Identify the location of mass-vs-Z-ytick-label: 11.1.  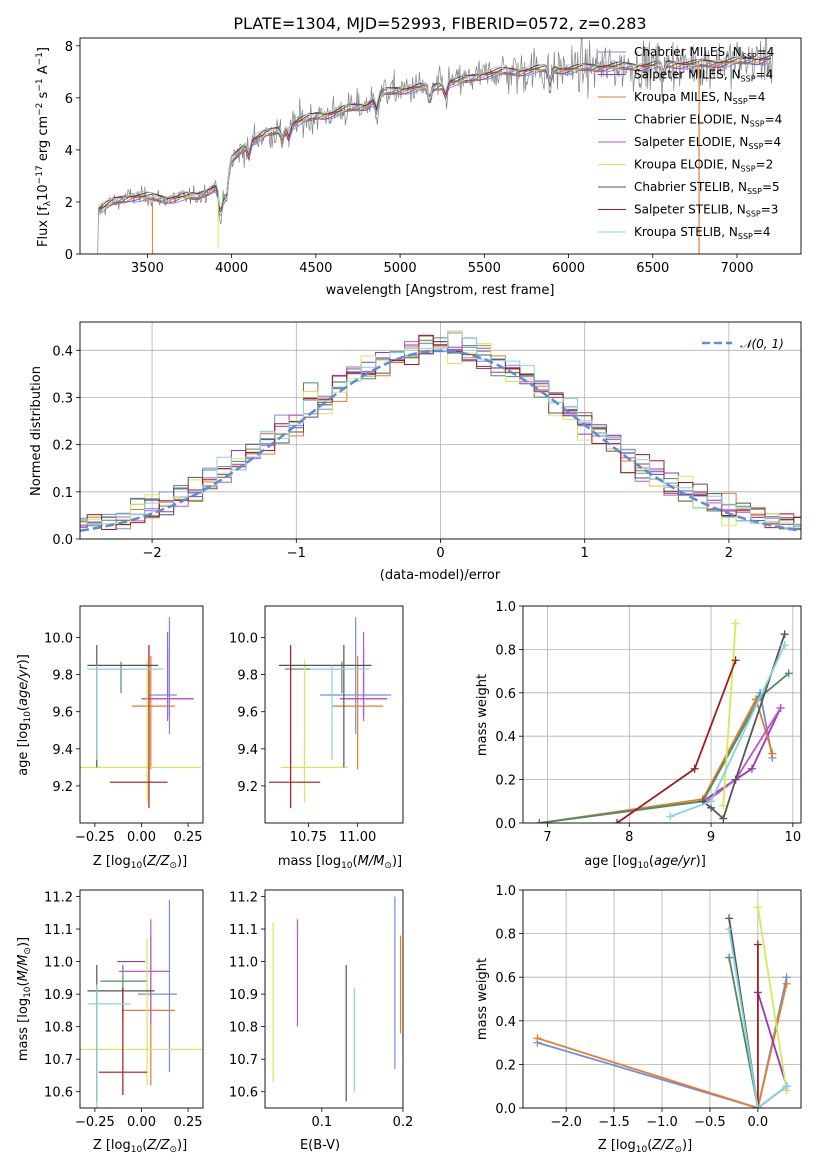
(58, 930).